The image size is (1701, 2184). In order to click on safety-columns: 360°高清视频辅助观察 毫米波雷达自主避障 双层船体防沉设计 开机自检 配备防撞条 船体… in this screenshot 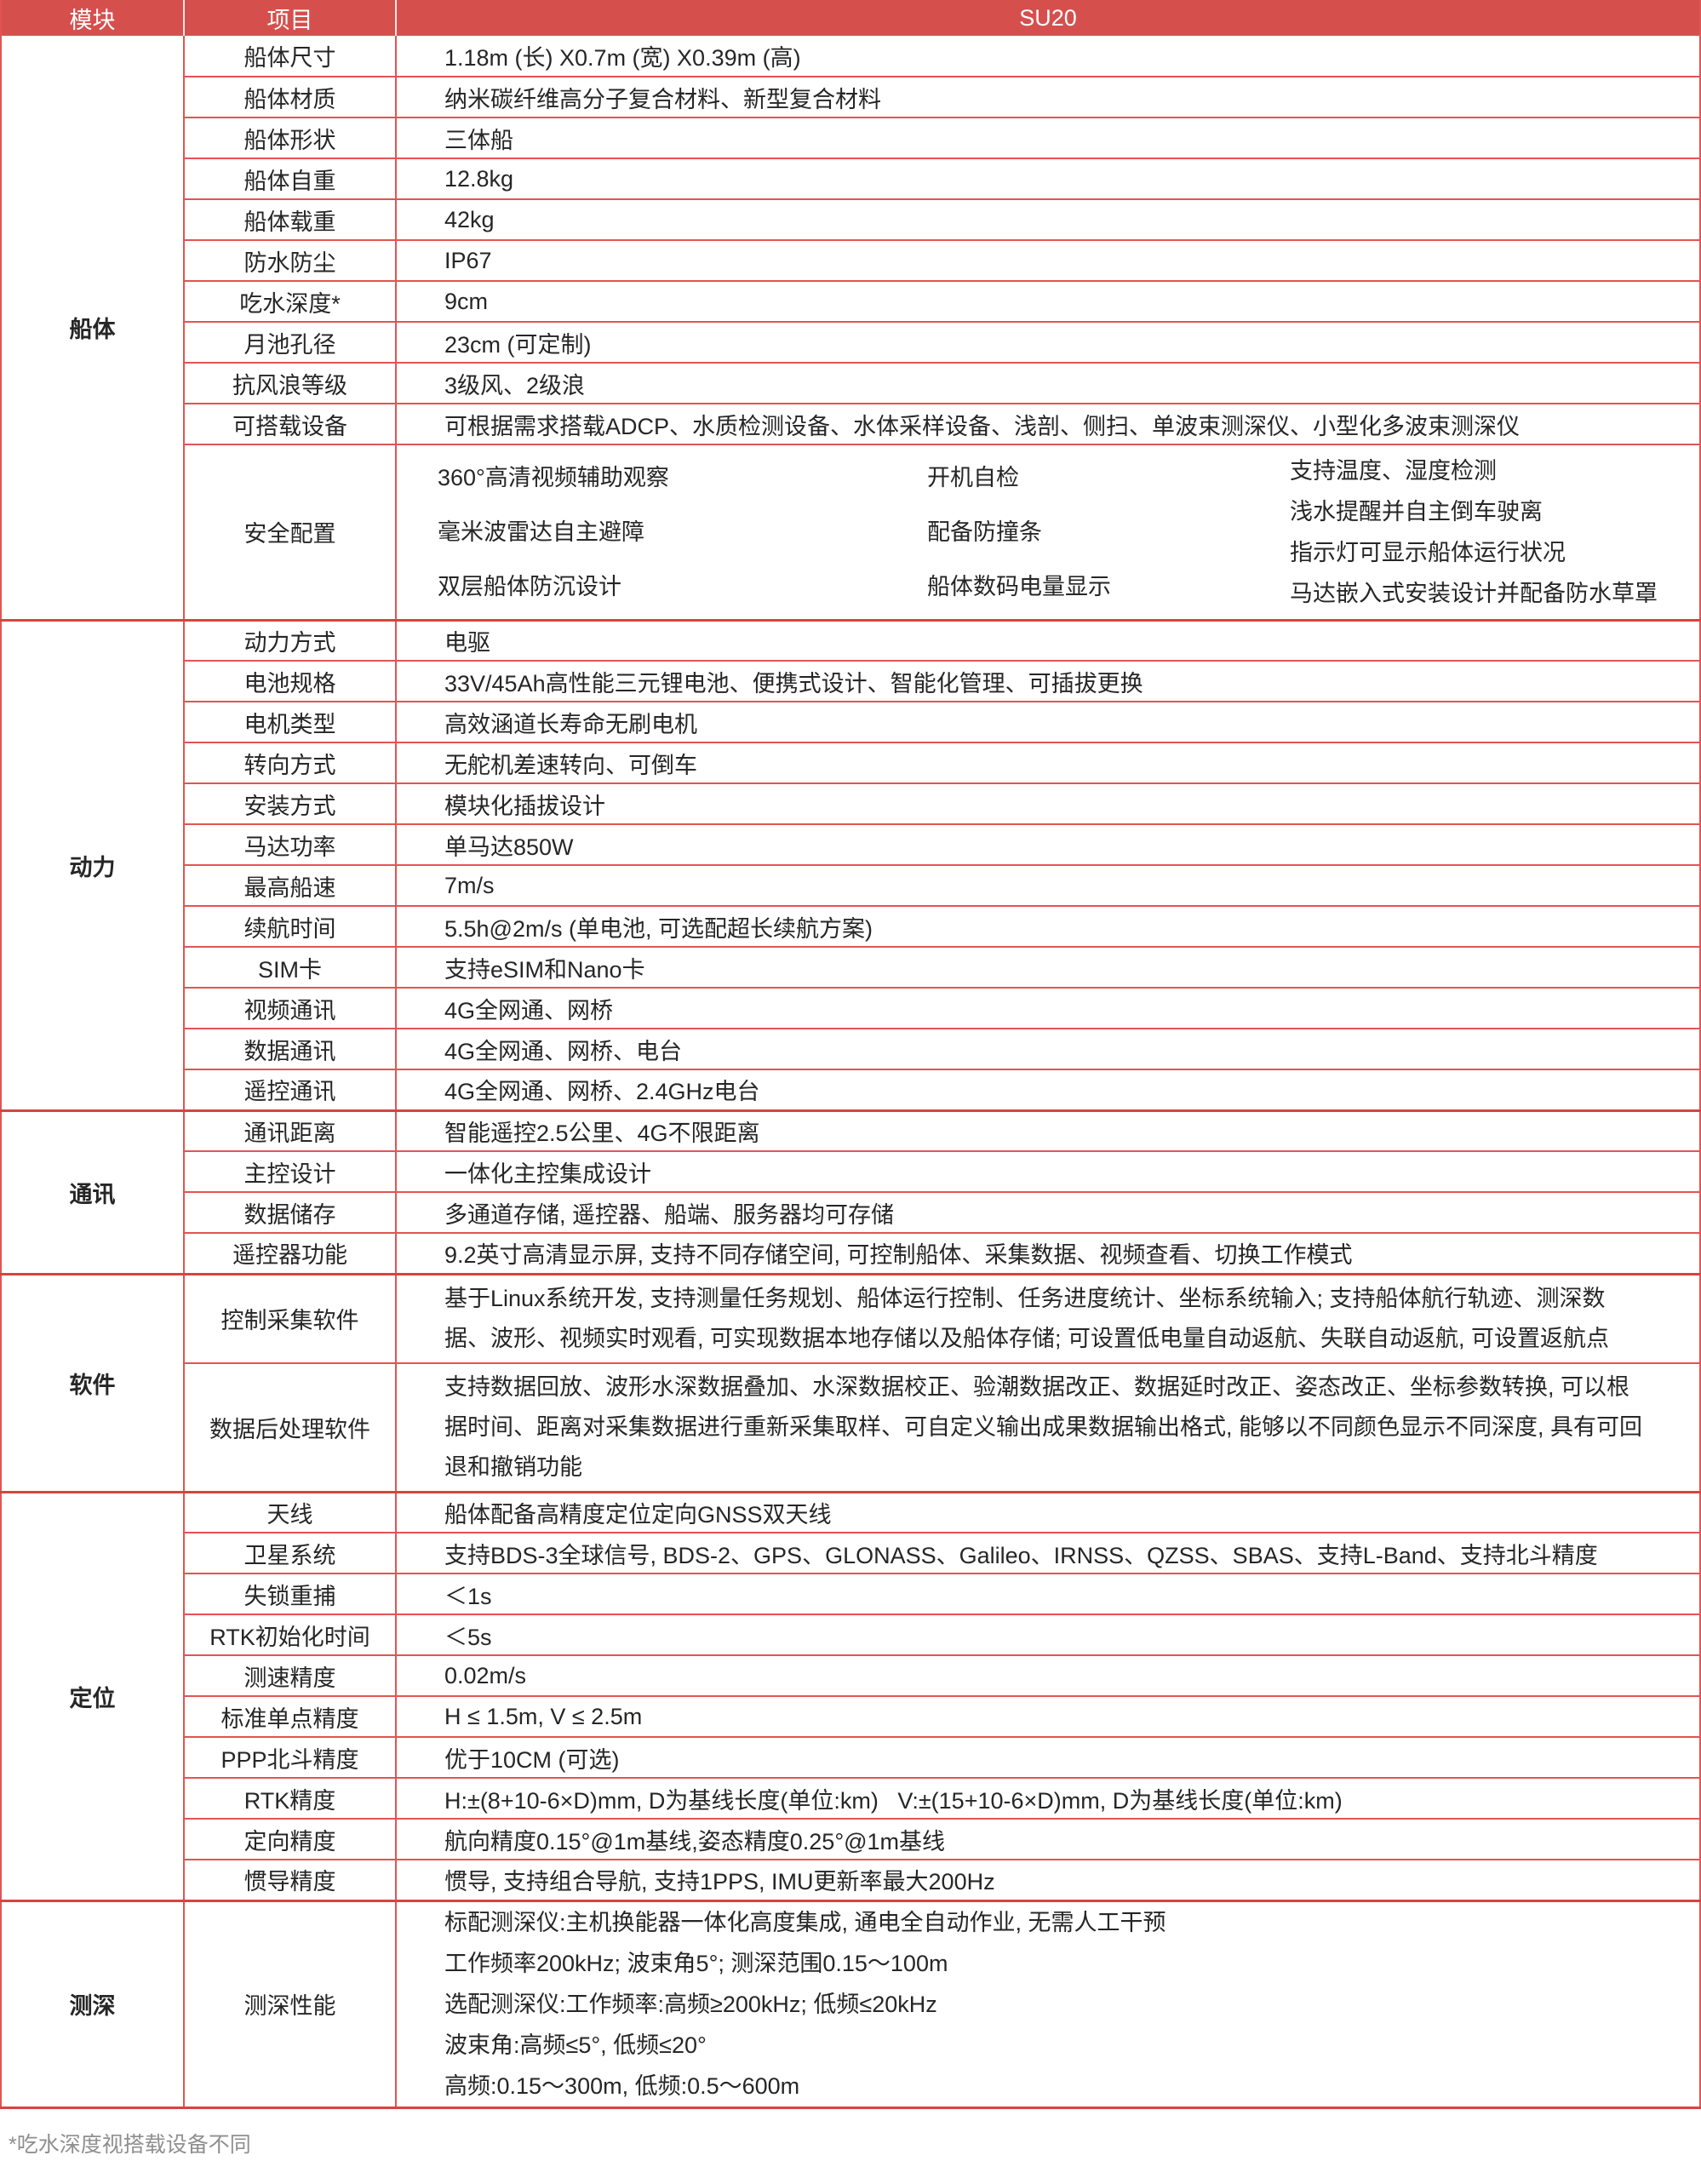, I will do `click(1064, 532)`.